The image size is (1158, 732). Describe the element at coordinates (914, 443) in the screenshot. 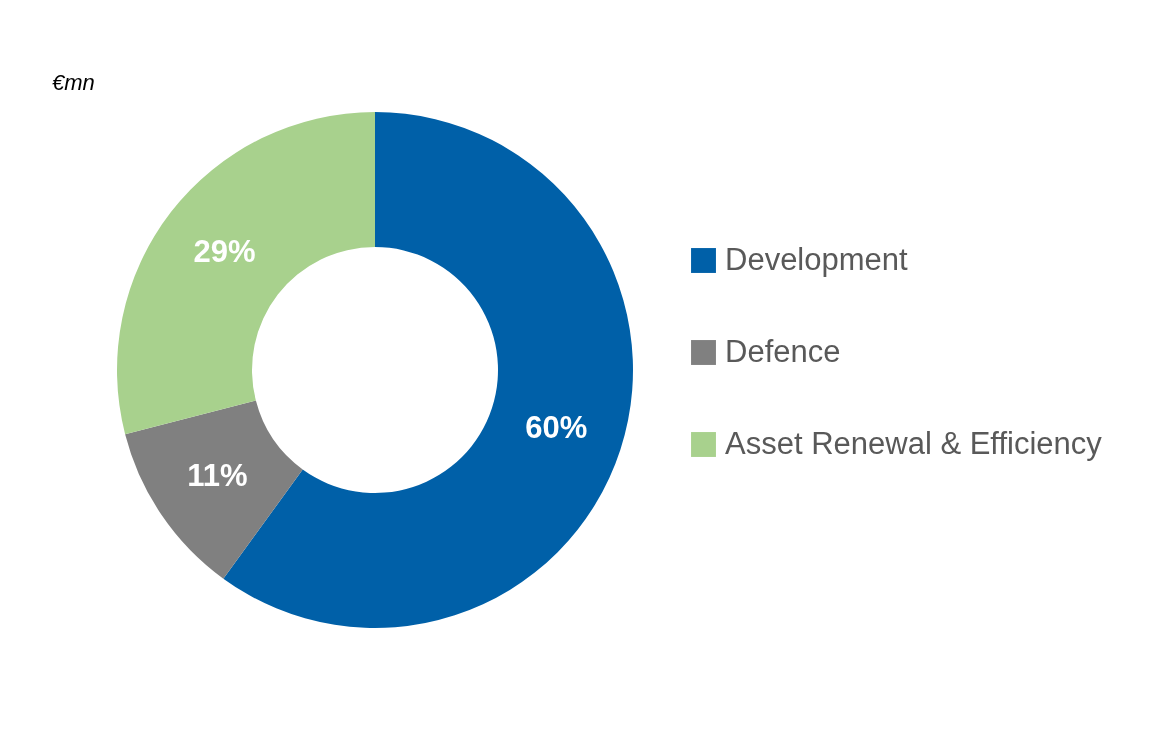

I see `legend-label: Asset Renewal & Efficiency` at that location.